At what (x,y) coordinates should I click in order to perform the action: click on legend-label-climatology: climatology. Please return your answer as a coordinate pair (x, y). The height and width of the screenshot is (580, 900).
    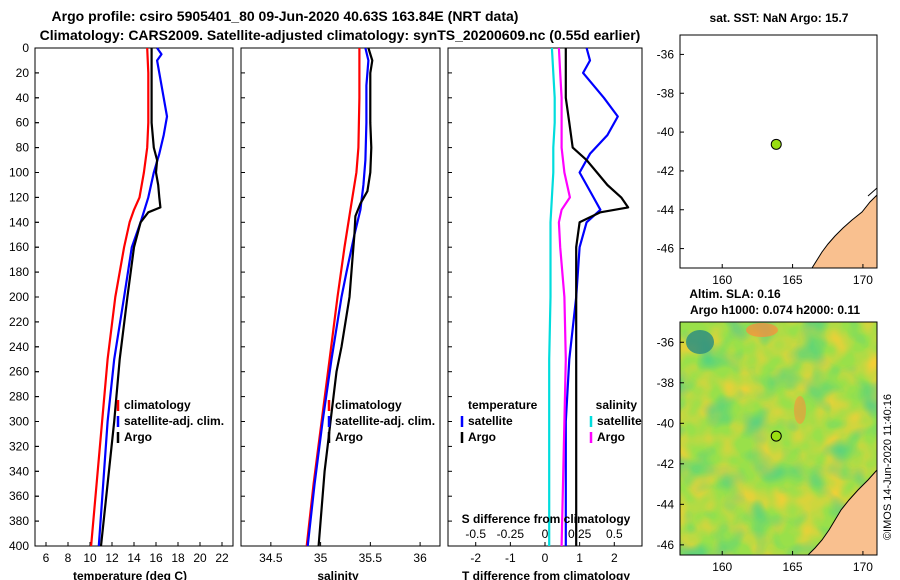
    Looking at the image, I should click on (368, 405).